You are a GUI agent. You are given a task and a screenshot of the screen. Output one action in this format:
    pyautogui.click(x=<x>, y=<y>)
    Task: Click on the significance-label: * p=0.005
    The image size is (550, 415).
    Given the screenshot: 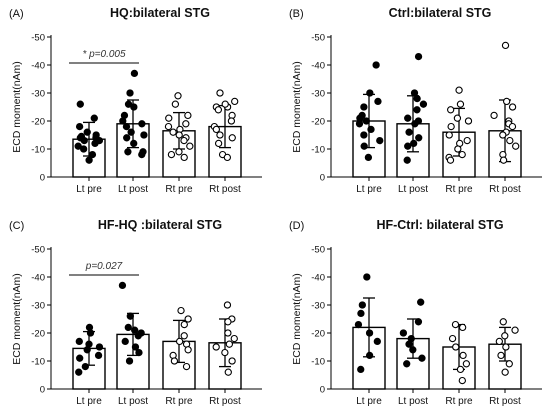 What is the action you would take?
    pyautogui.click(x=104, y=54)
    